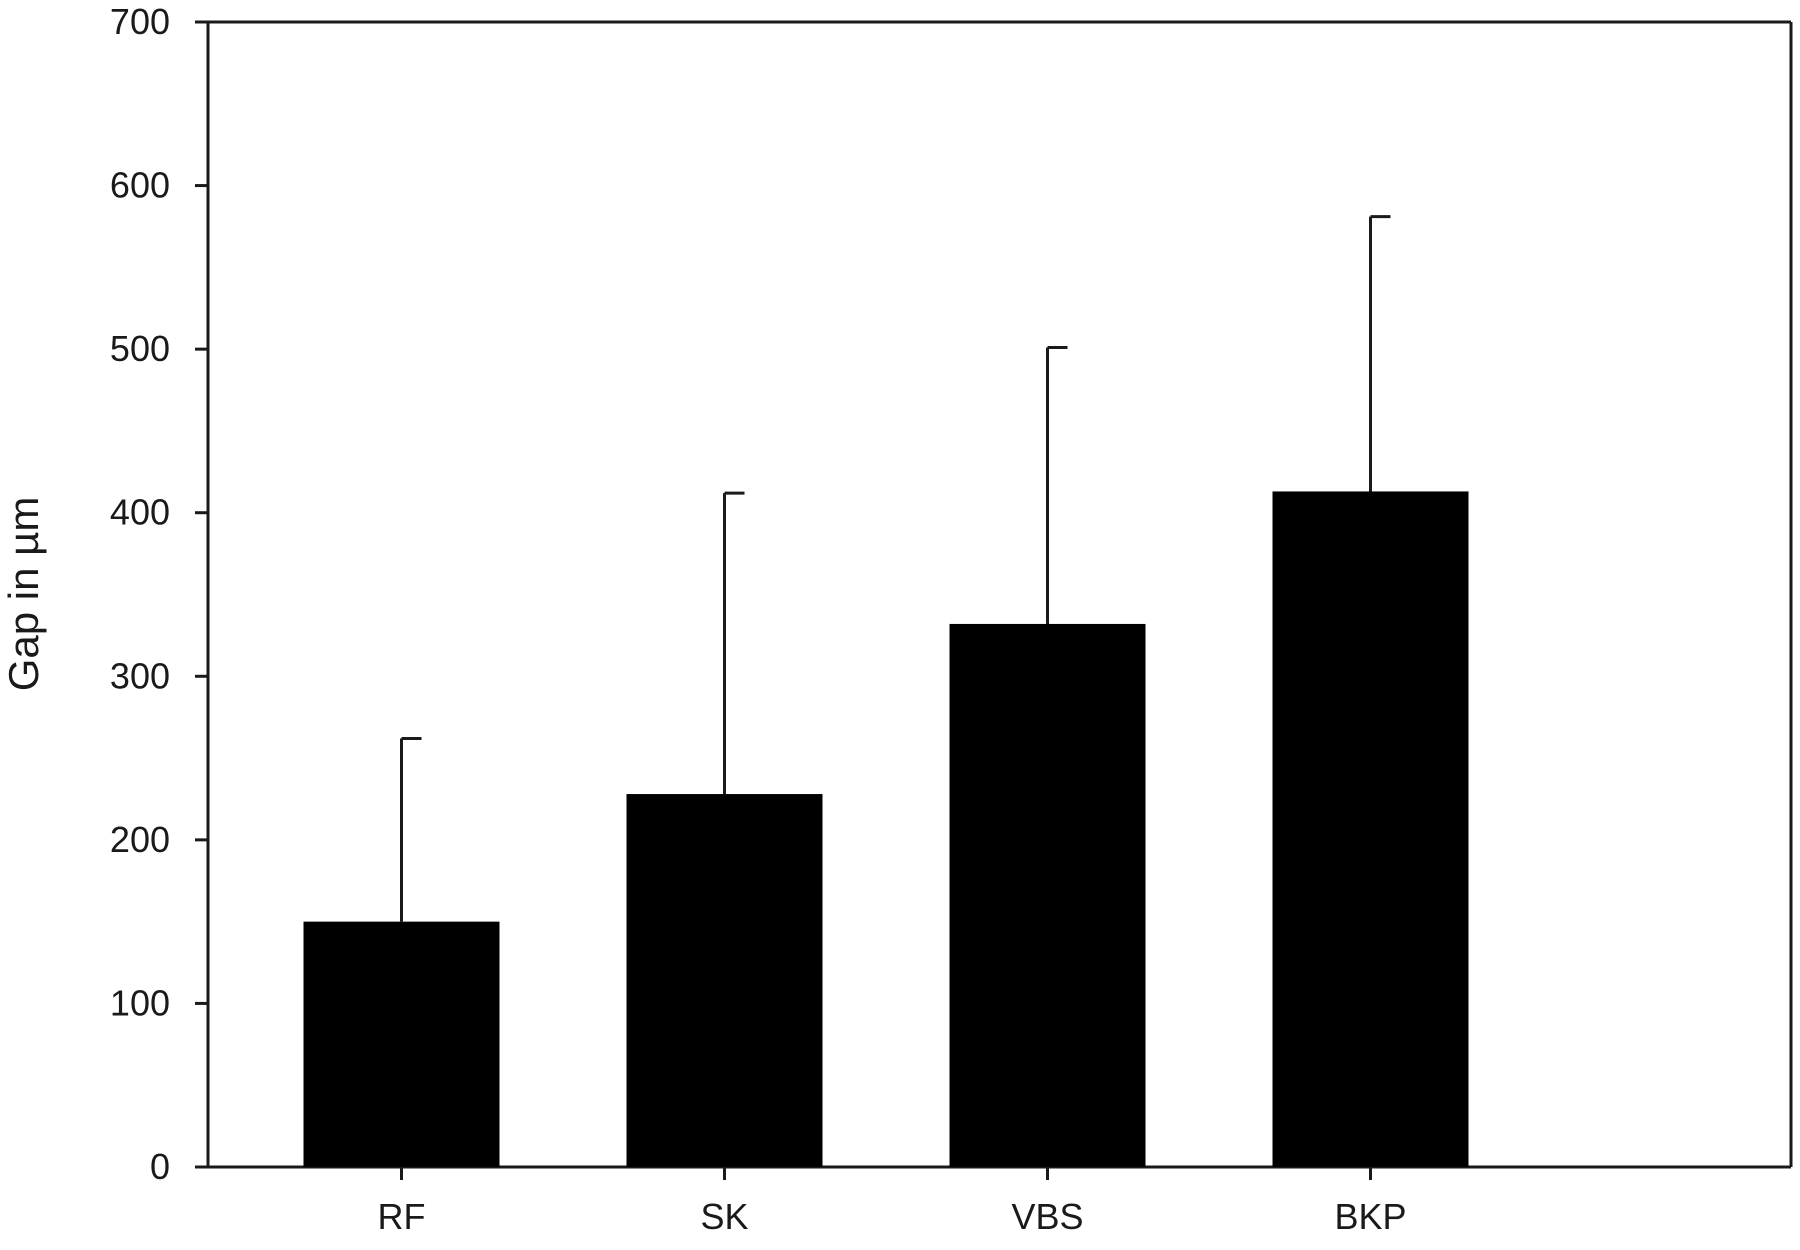 The width and height of the screenshot is (1800, 1250). What do you see at coordinates (140, 512) in the screenshot?
I see `y-tick-label: 400` at bounding box center [140, 512].